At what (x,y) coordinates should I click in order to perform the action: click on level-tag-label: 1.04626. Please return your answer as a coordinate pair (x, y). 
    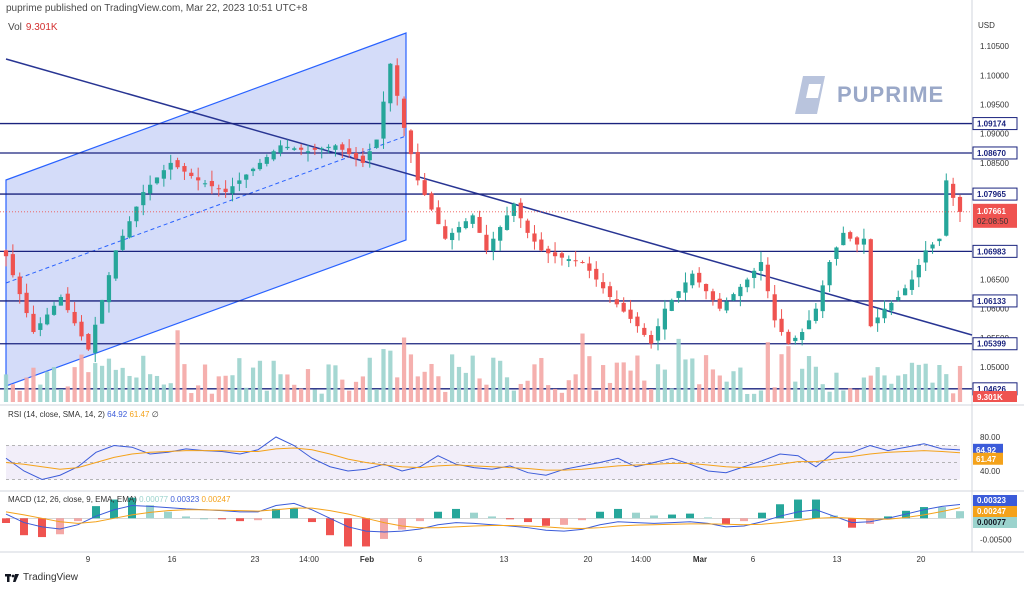
    Looking at the image, I should click on (991, 389).